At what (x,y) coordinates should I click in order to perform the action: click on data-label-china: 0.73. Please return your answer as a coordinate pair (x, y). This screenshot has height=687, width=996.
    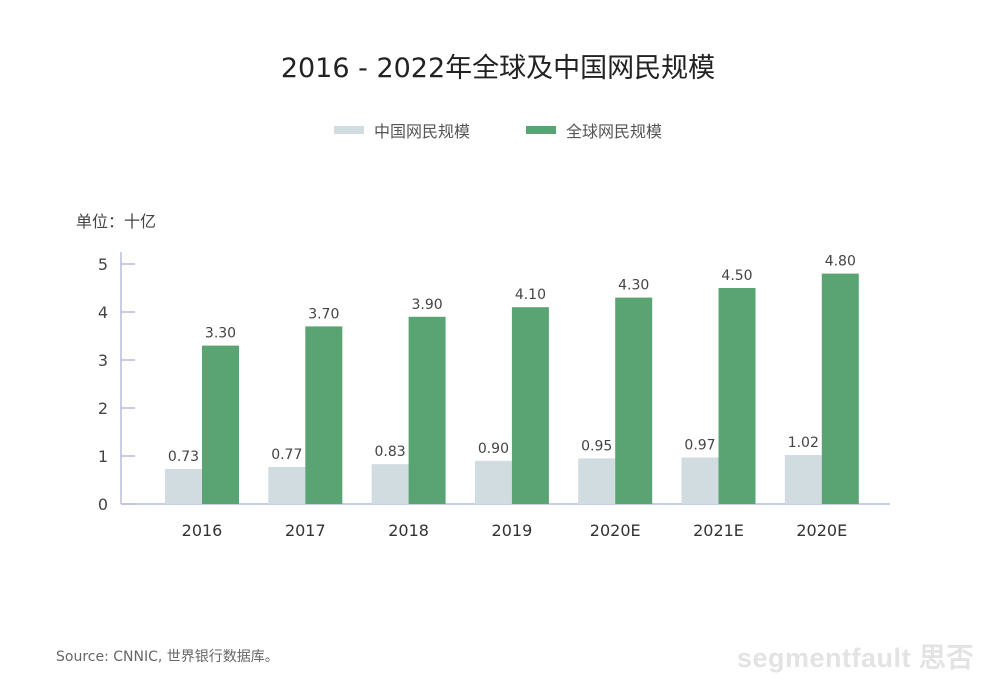
    Looking at the image, I should click on (183, 457).